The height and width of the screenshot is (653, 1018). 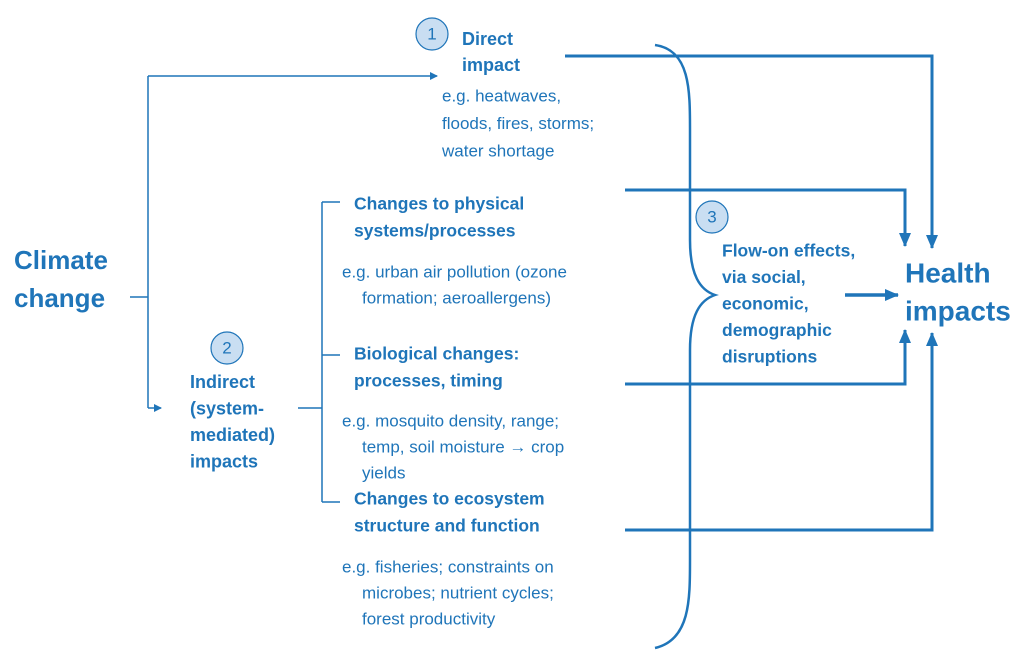 What do you see at coordinates (454, 271) in the screenshot?
I see `pathway-example: e.g. urban air pollution (ozone` at bounding box center [454, 271].